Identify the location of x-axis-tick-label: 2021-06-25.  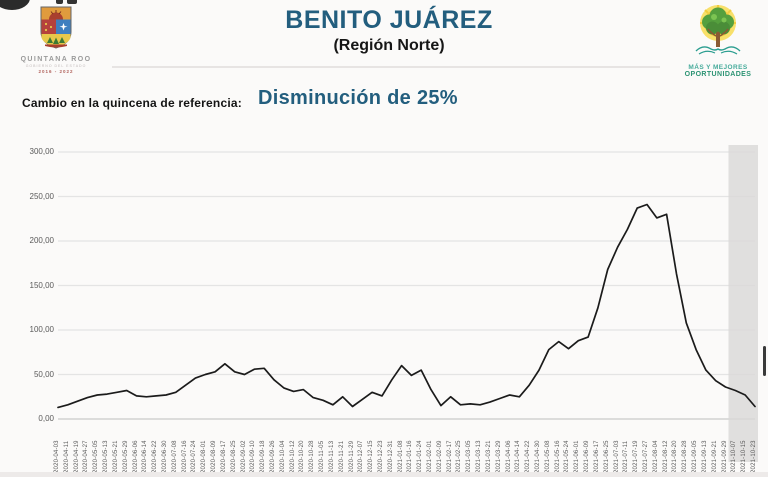
(606, 456).